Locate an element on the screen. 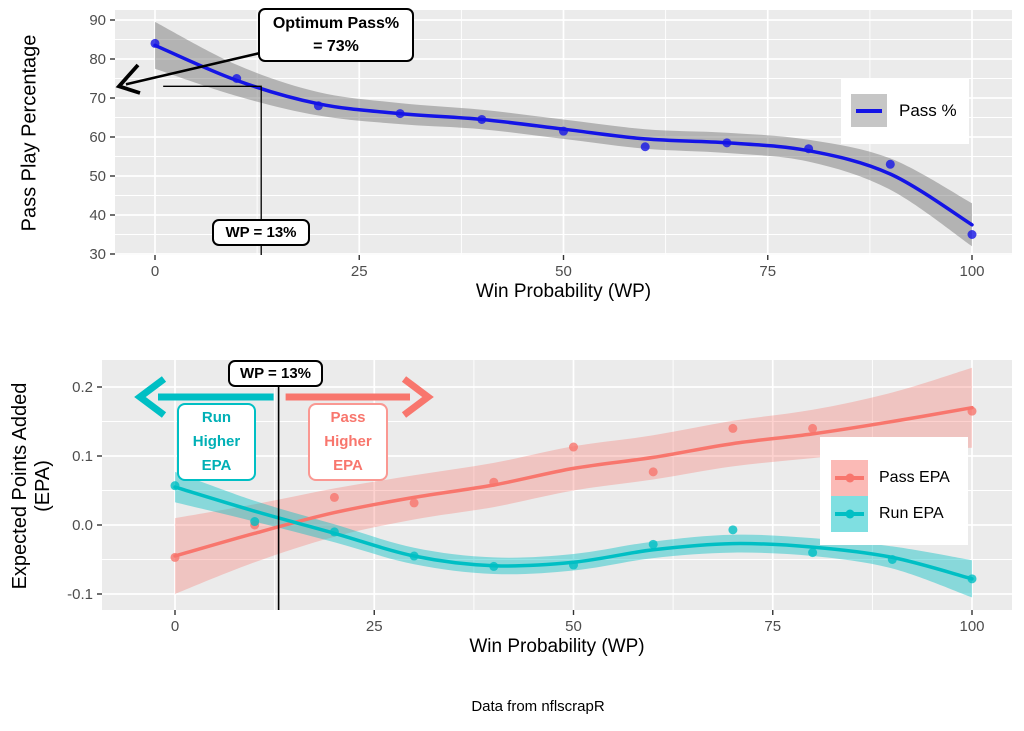 This screenshot has width=1024, height=731. chart1-x-axis-title: Win Probability (WP) is located at coordinates (563, 291).